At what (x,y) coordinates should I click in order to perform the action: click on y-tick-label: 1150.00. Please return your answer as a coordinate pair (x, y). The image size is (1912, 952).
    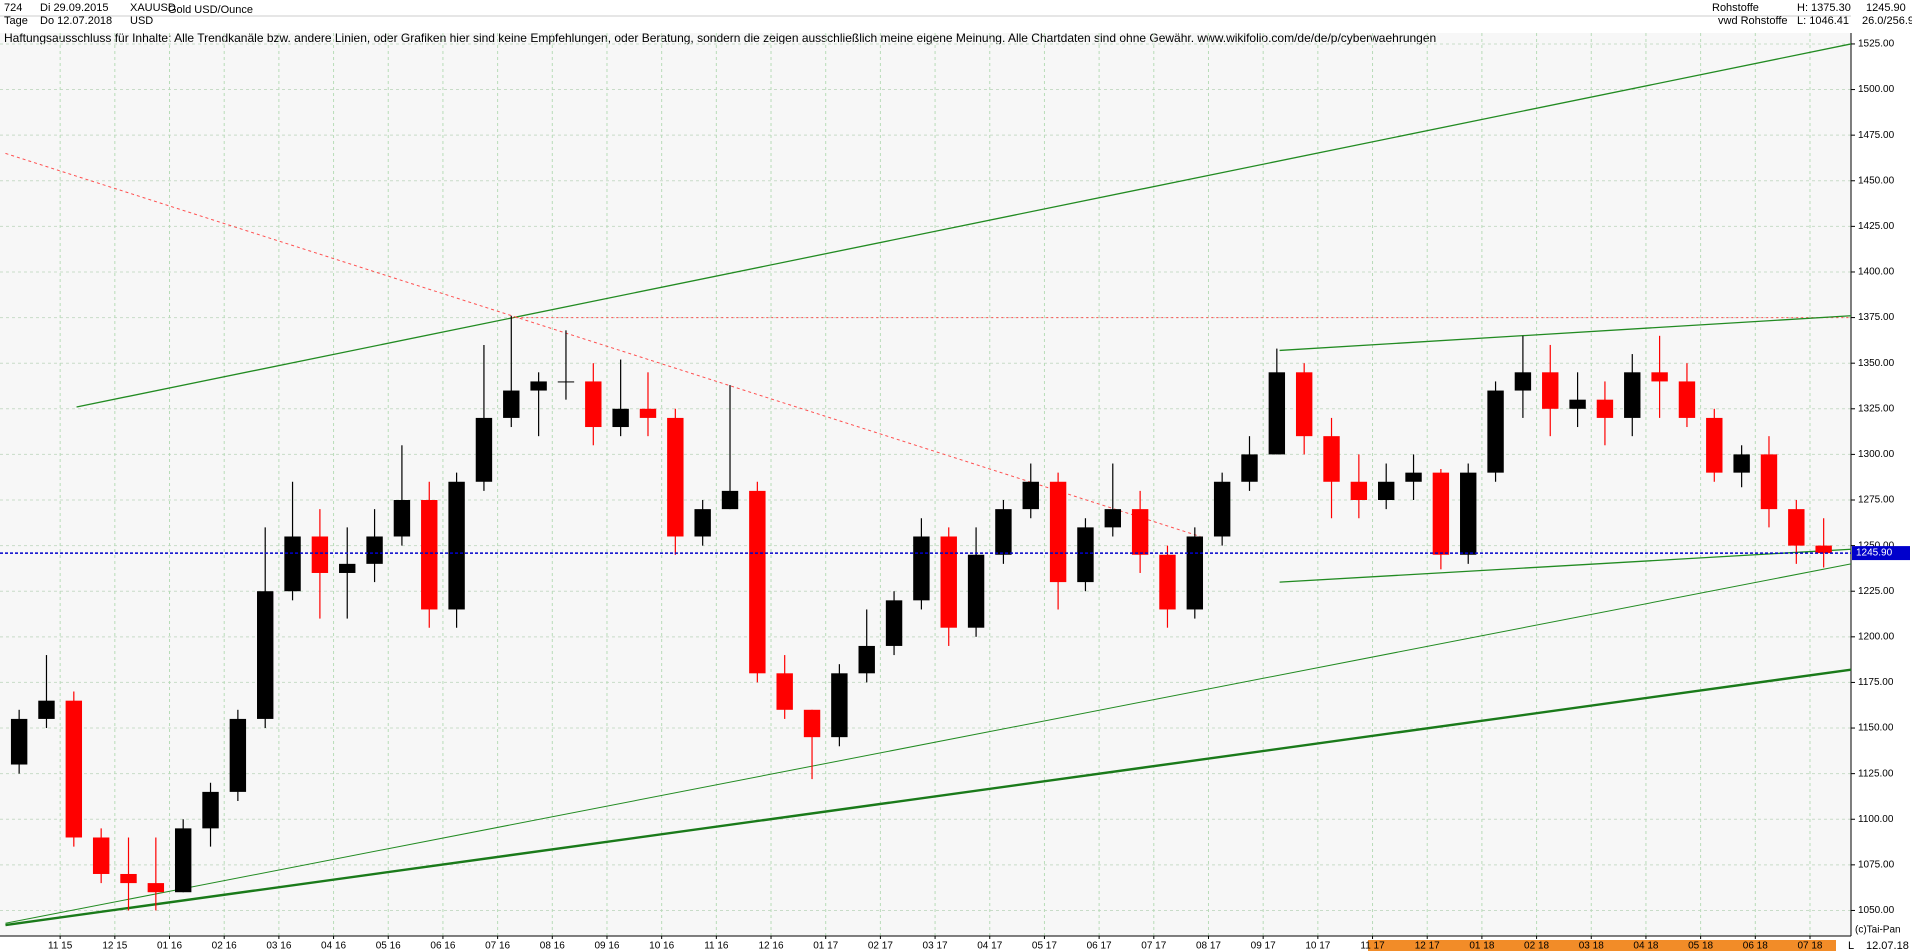
    Looking at the image, I should click on (1876, 728).